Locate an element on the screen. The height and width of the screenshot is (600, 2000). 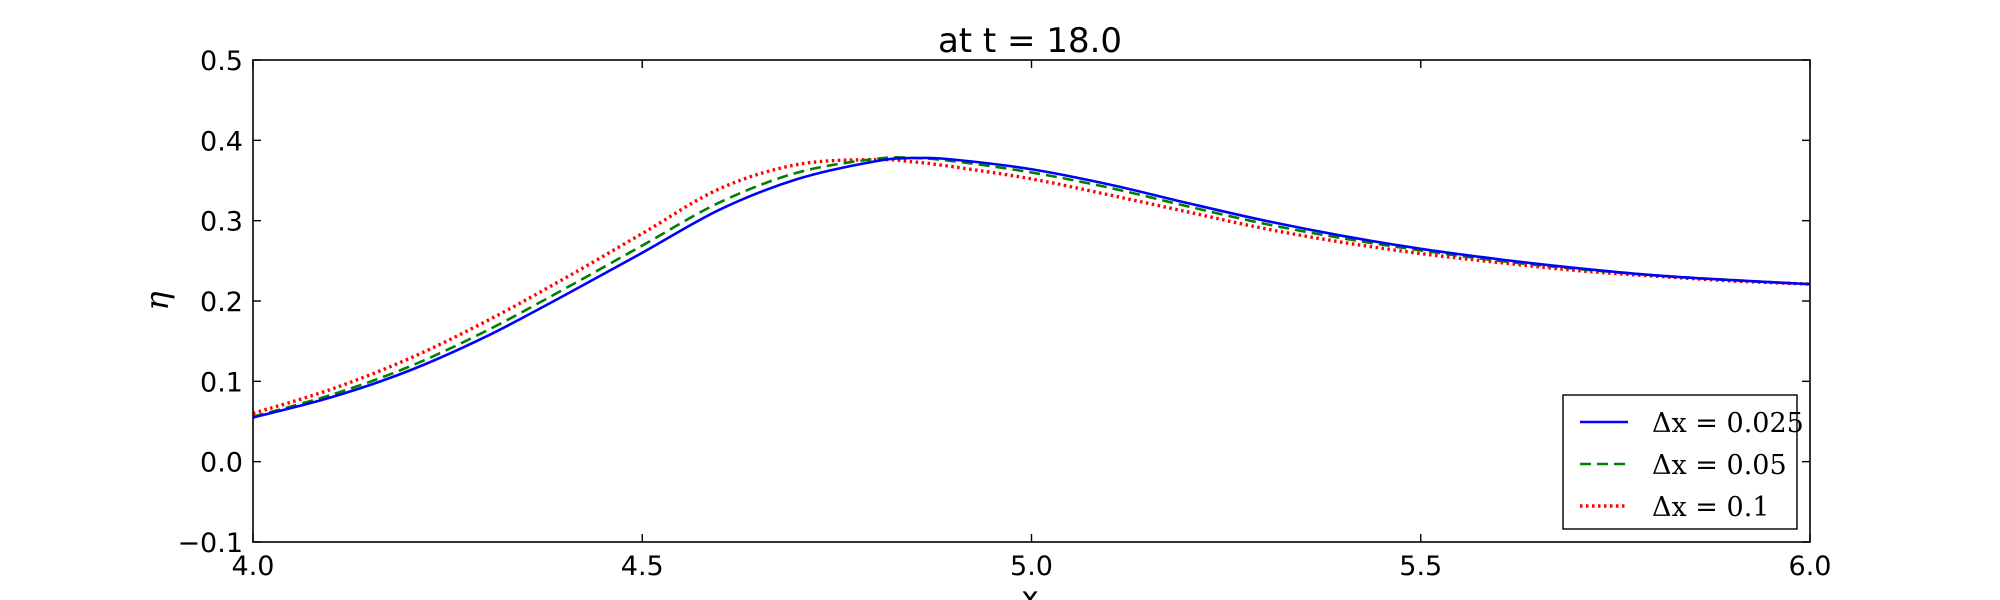
legend: Δx = 0.025 Δx = 0.05 Δx = 0.1 is located at coordinates (1683, 462).